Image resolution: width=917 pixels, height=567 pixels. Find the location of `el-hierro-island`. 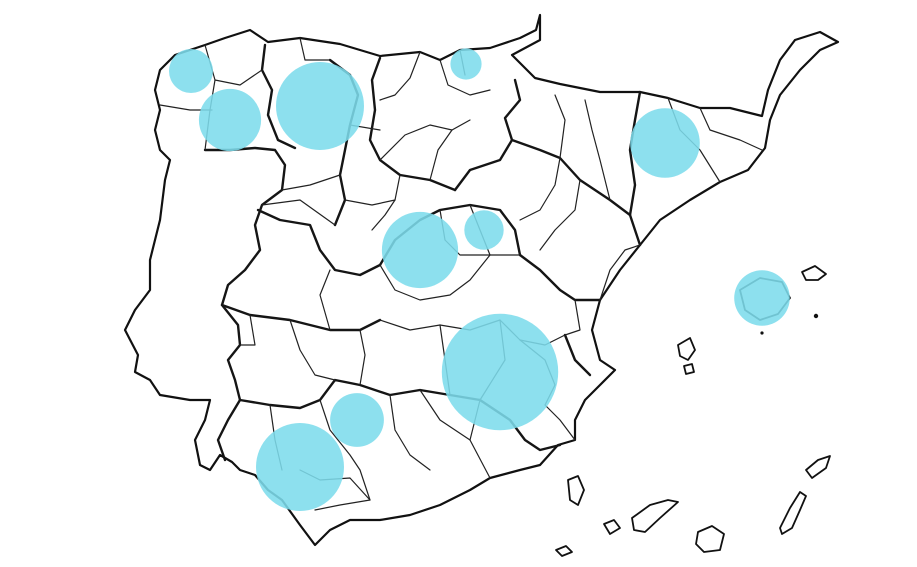

el-hierro-island is located at coordinates (564, 551).